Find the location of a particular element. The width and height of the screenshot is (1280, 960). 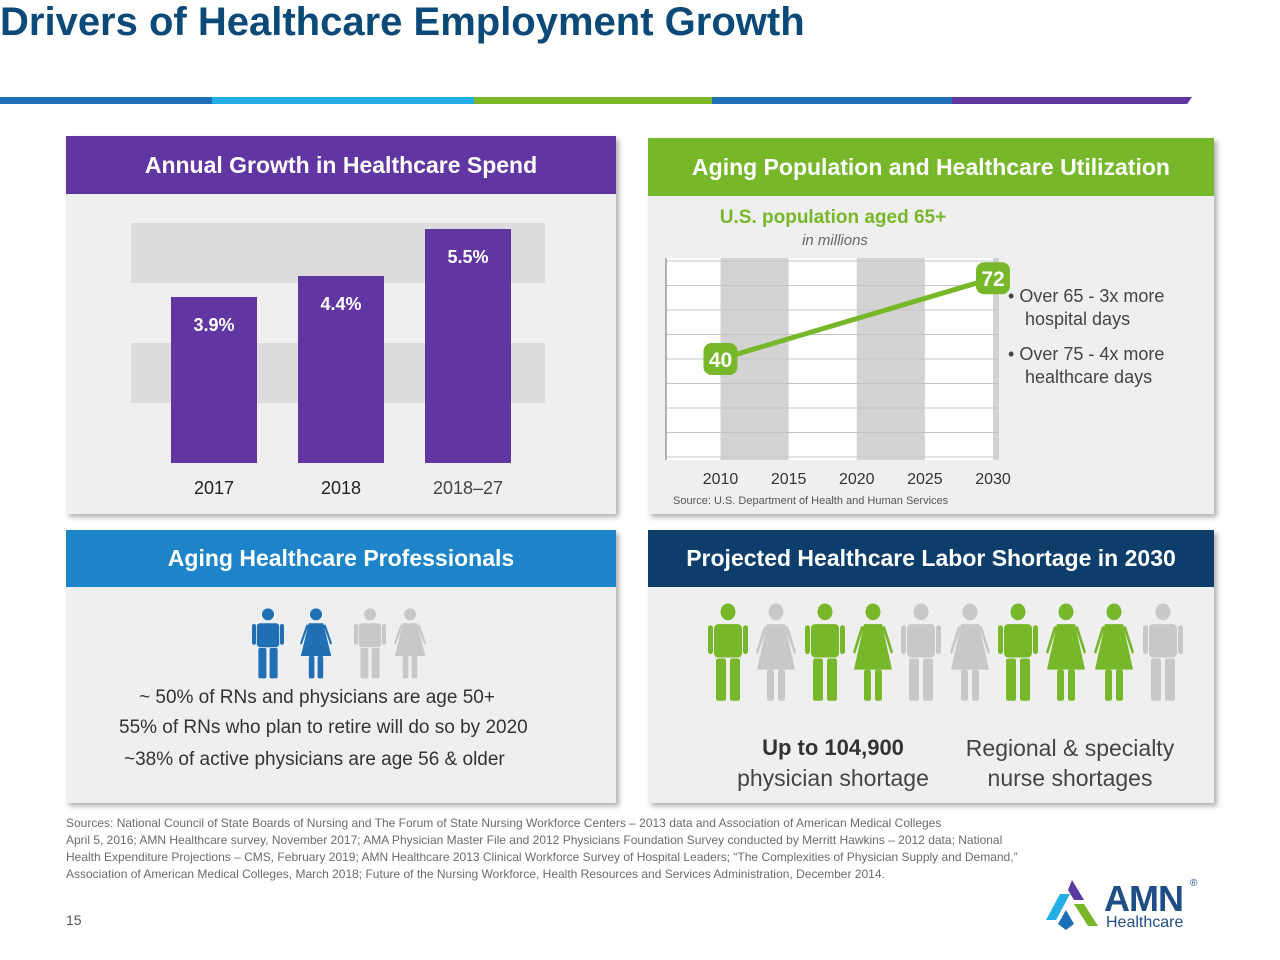

bar-2017 is located at coordinates (214, 380).